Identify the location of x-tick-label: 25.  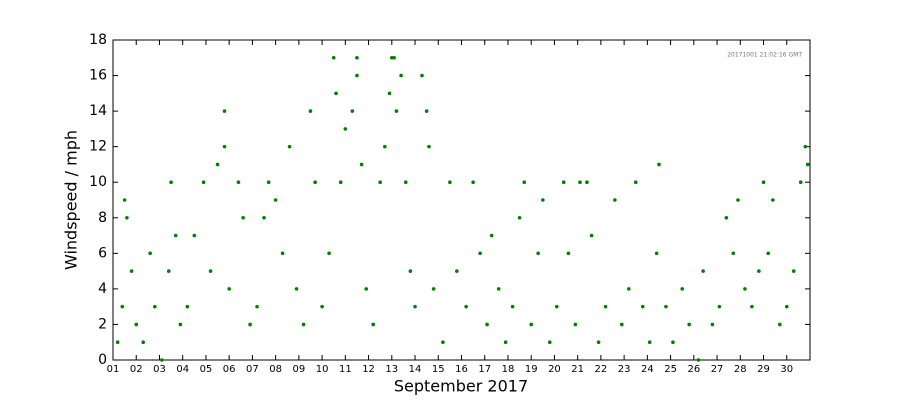
(670, 369).